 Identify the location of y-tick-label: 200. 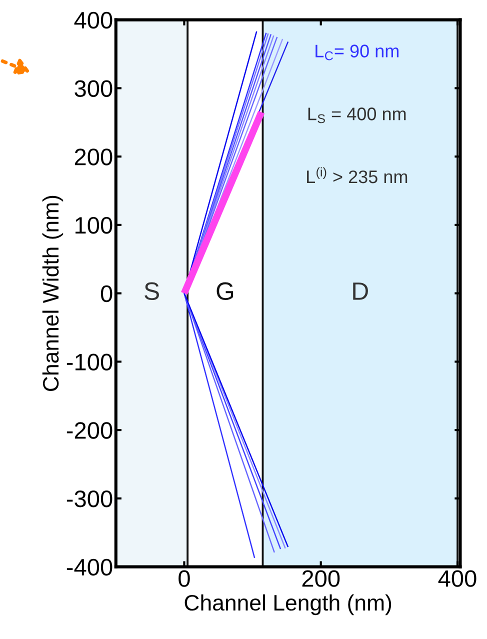
(93, 157).